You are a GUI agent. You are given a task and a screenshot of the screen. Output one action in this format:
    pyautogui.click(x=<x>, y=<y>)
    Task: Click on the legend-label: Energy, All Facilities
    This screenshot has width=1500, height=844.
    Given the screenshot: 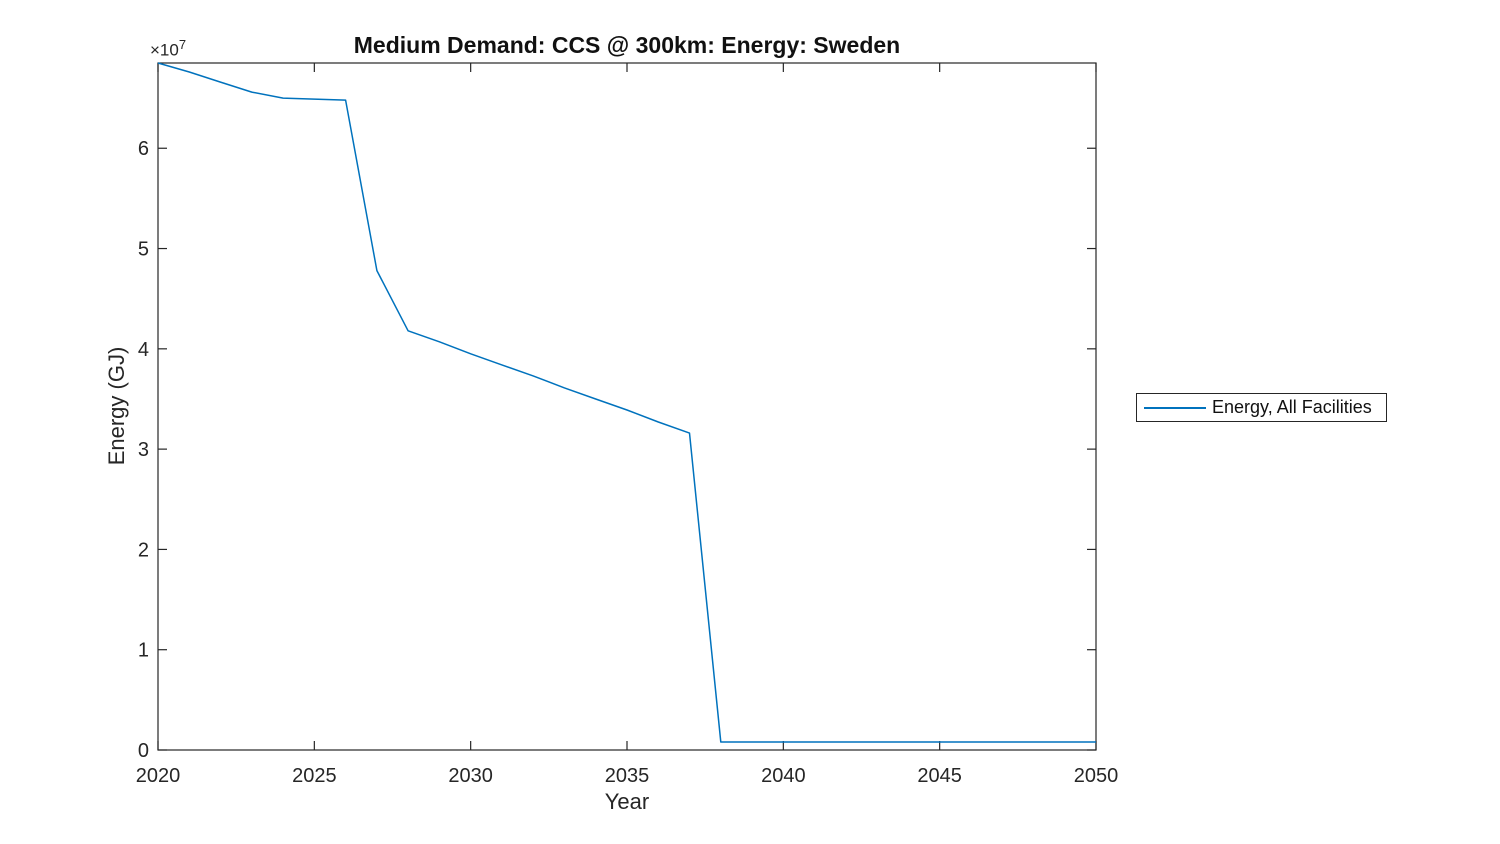 What is the action you would take?
    pyautogui.click(x=1292, y=407)
    